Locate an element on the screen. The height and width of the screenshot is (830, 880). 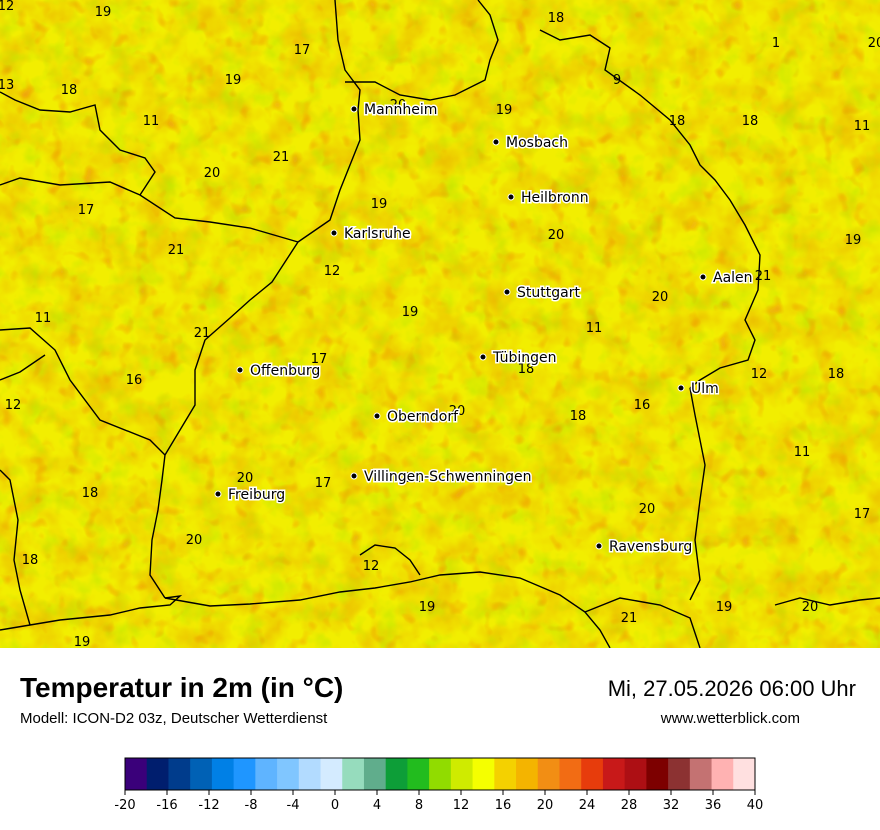
city-label: Villingen-Schwenningen is located at coordinates (448, 477).